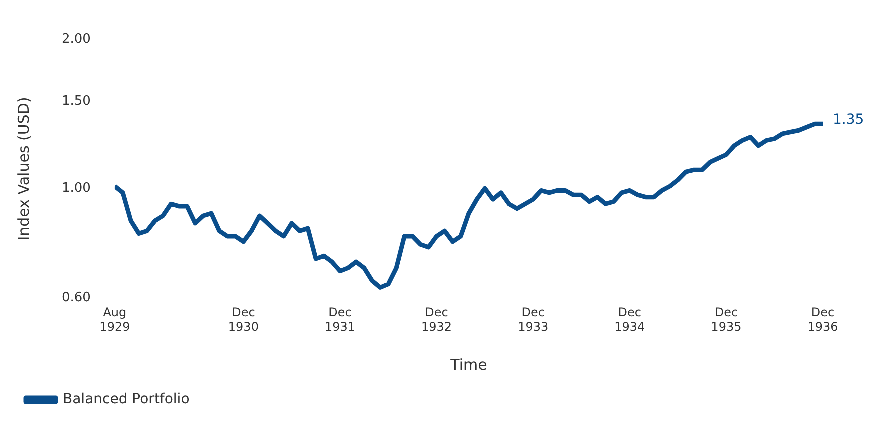 Image resolution: width=881 pixels, height=425 pixels. What do you see at coordinates (469, 365) in the screenshot?
I see `x-axis-title: Time` at bounding box center [469, 365].